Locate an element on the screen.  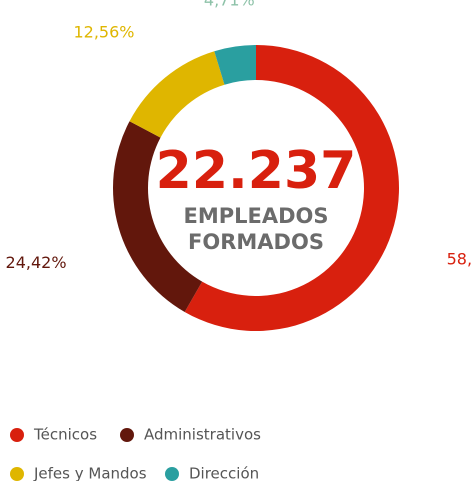
legend-label: Jefes y Mandos is located at coordinates (90, 473).